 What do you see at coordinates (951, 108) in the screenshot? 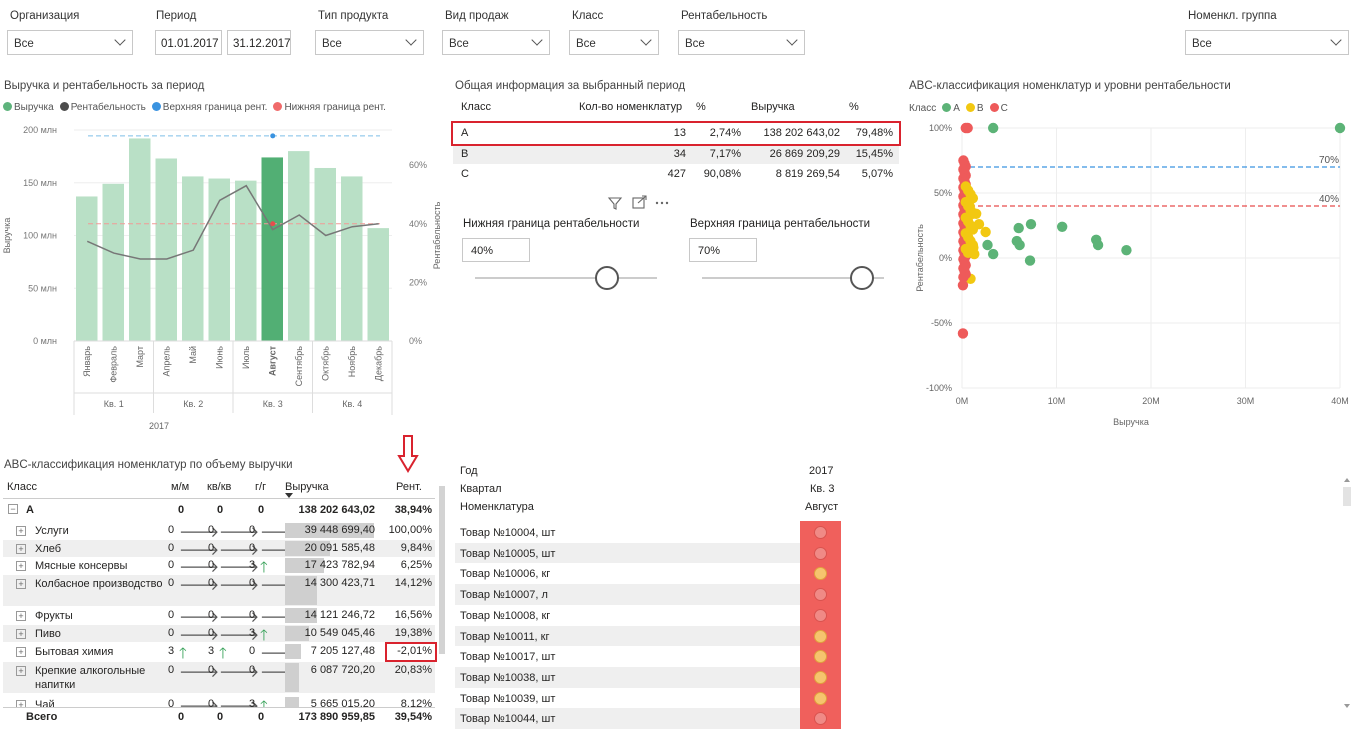
I see `legend-item-a: A` at bounding box center [951, 108].